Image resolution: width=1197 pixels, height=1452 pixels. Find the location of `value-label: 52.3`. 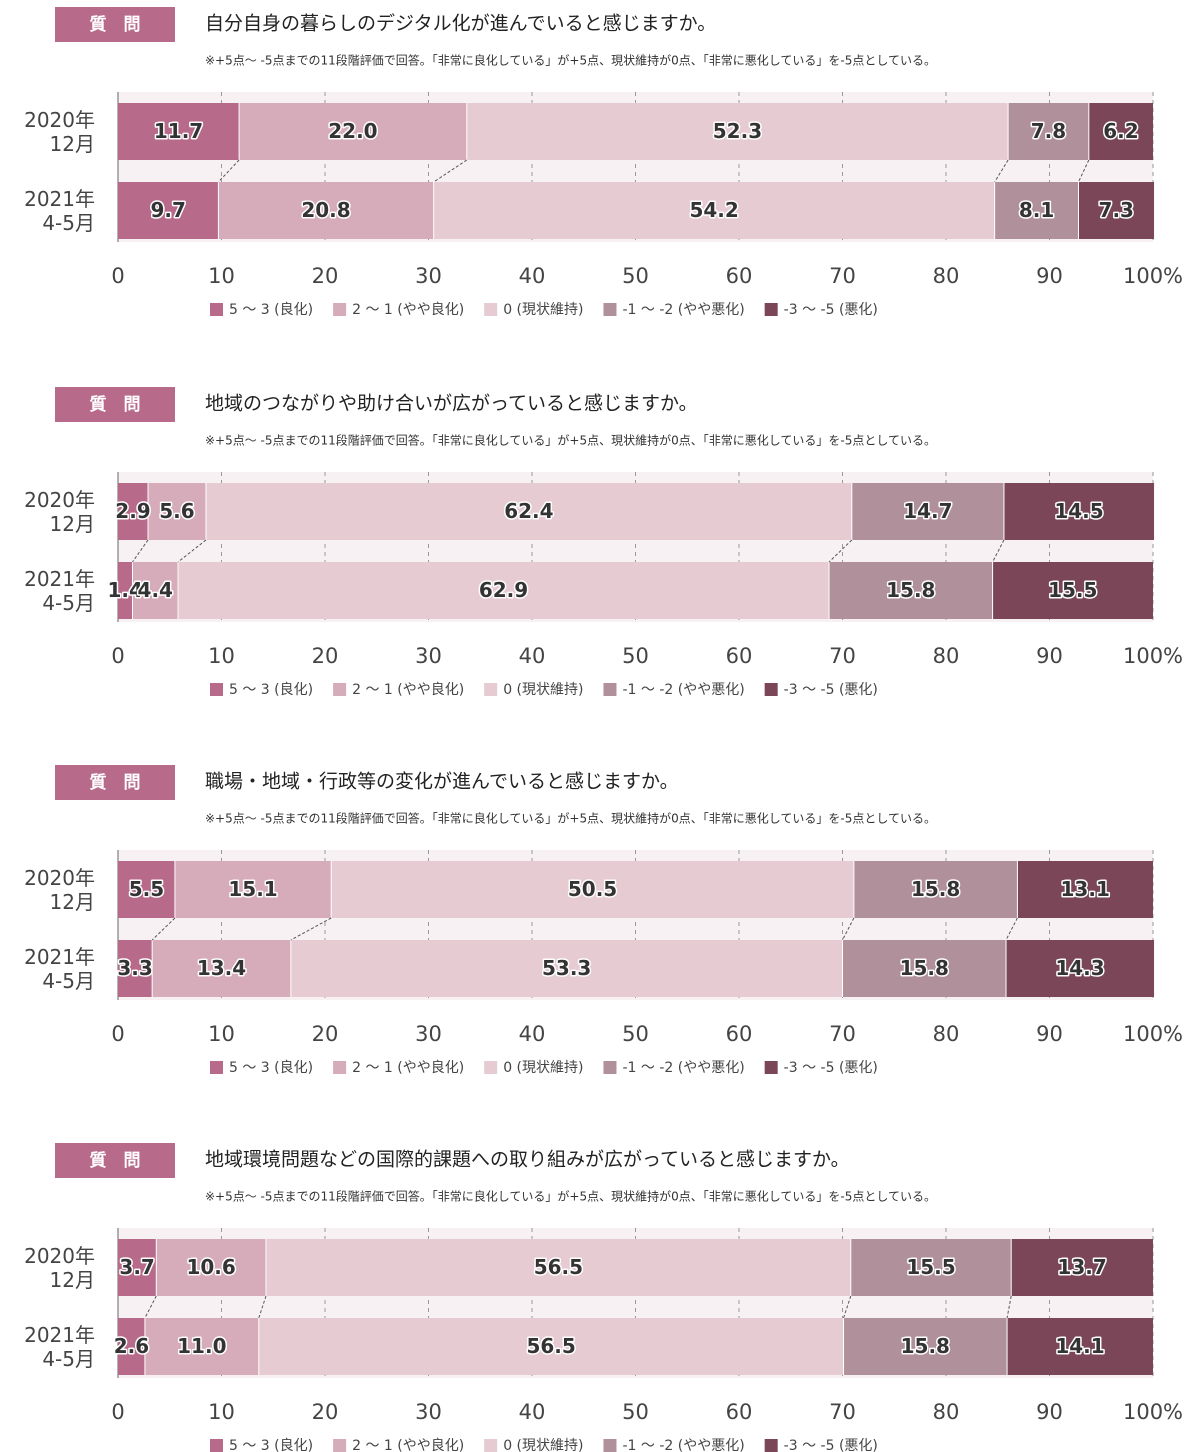

value-label: 52.3 is located at coordinates (737, 131).